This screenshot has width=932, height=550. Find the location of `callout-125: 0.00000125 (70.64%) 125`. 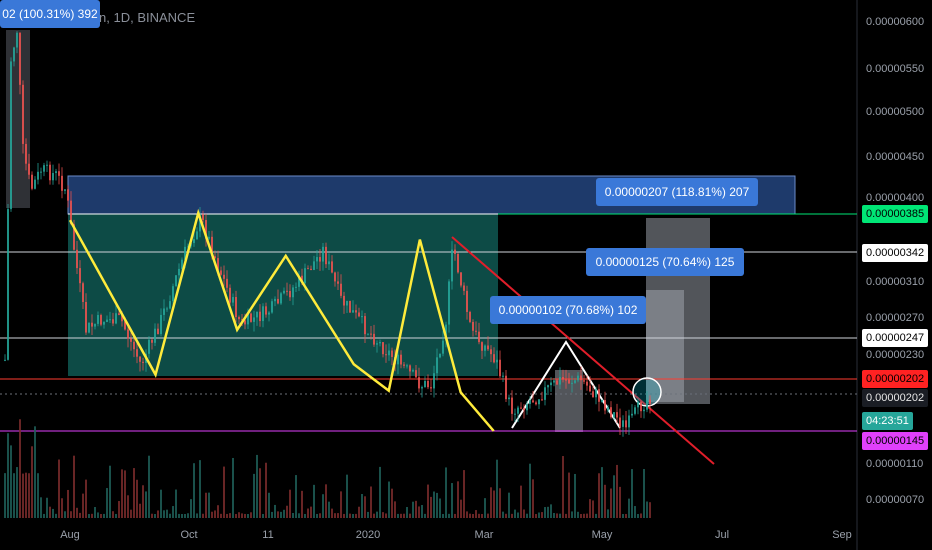

callout-125: 0.00000125 (70.64%) 125 is located at coordinates (665, 262).